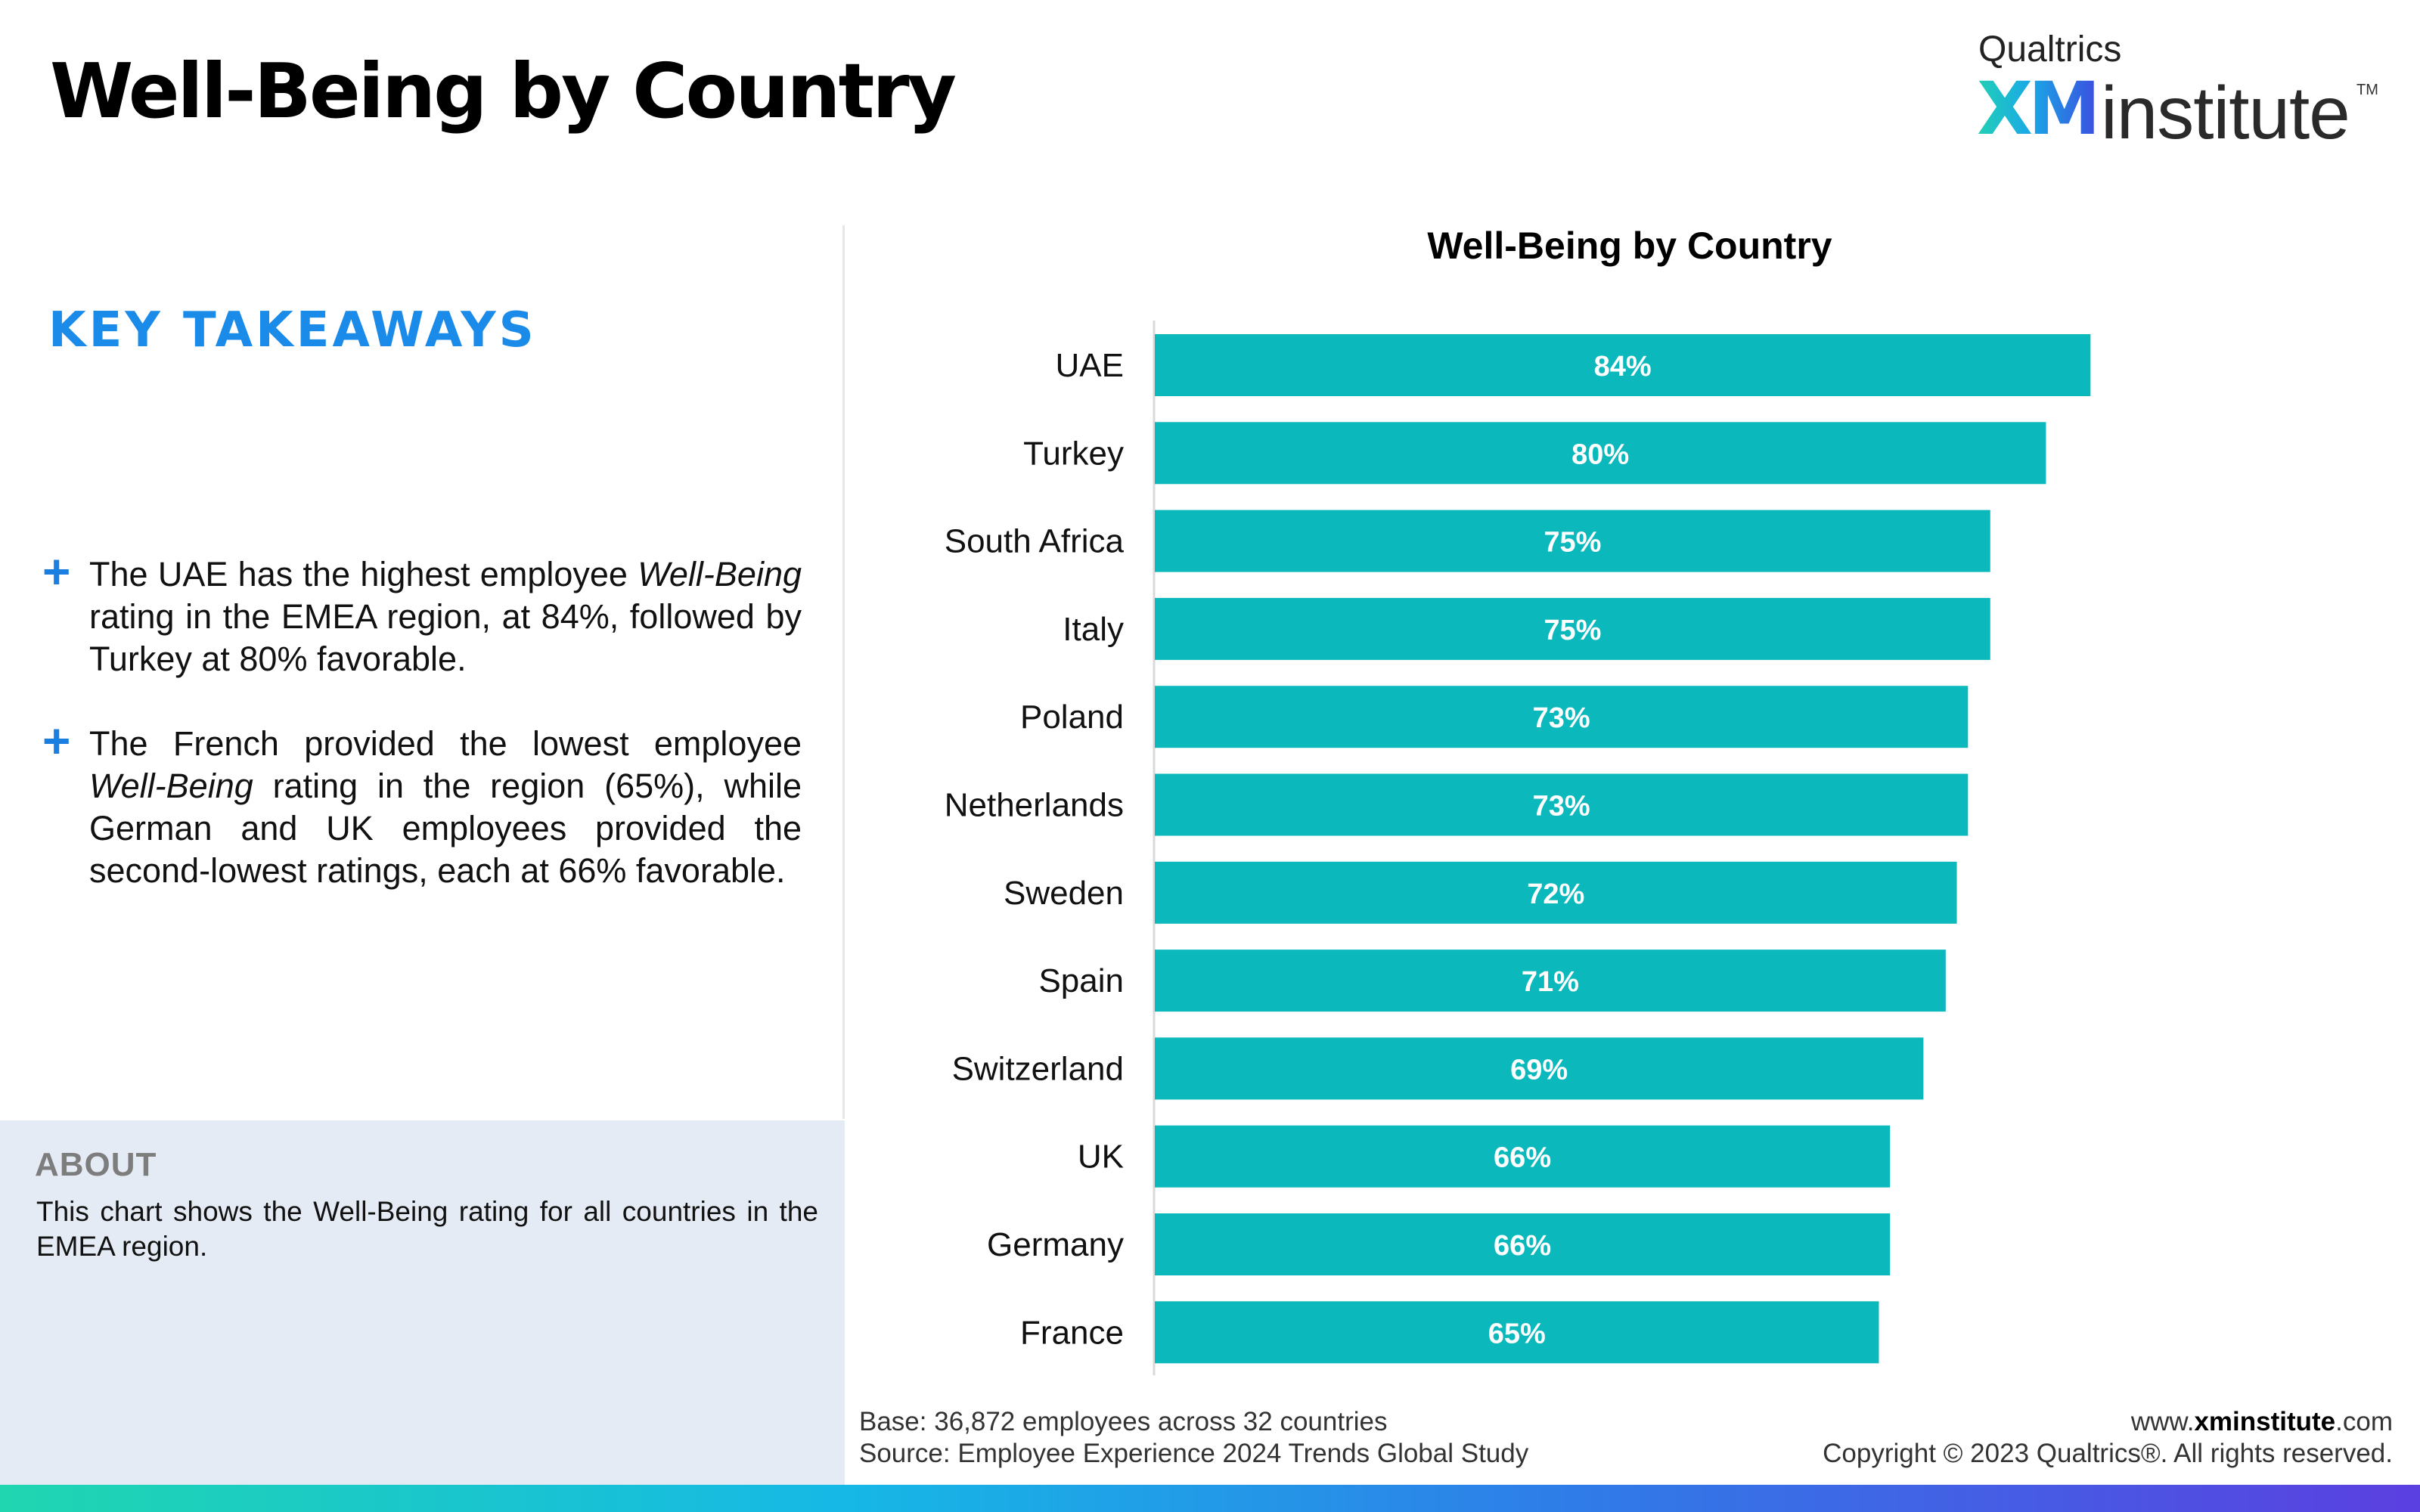 Image resolution: width=2420 pixels, height=1512 pixels. I want to click on data-label: 80%, so click(1600, 454).